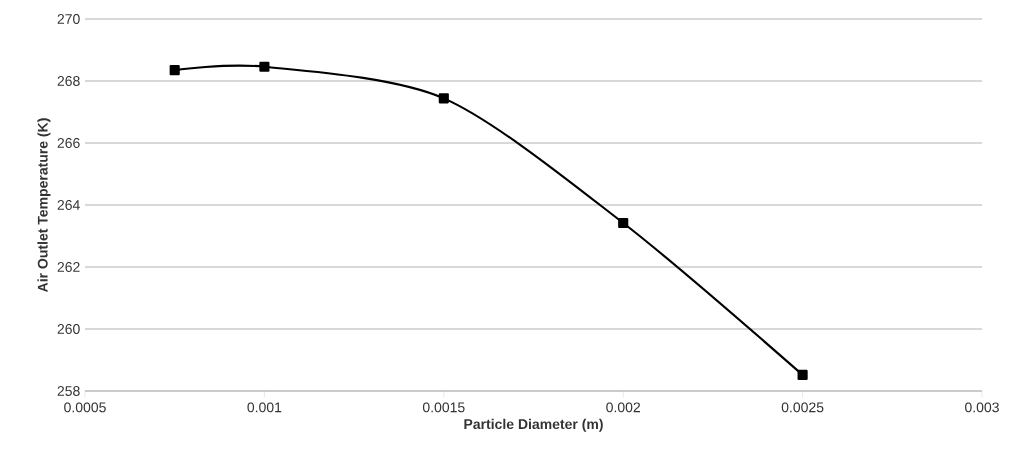 The image size is (1011, 469). I want to click on y-tick-label: 266, so click(68, 143).